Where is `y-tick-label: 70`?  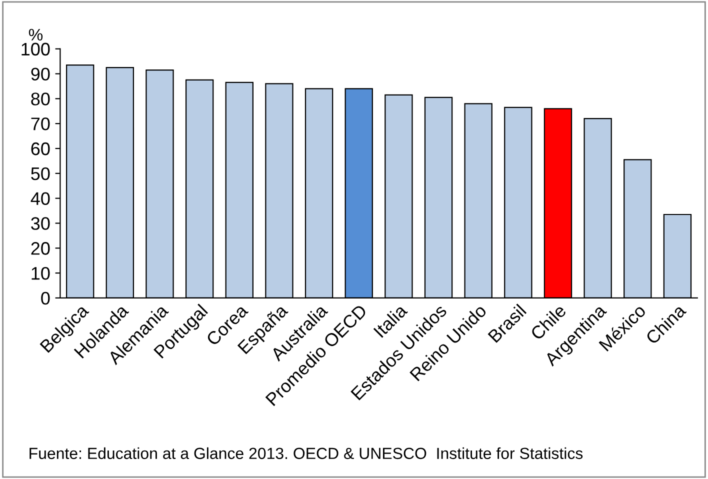 y-tick-label: 70 is located at coordinates (40, 124).